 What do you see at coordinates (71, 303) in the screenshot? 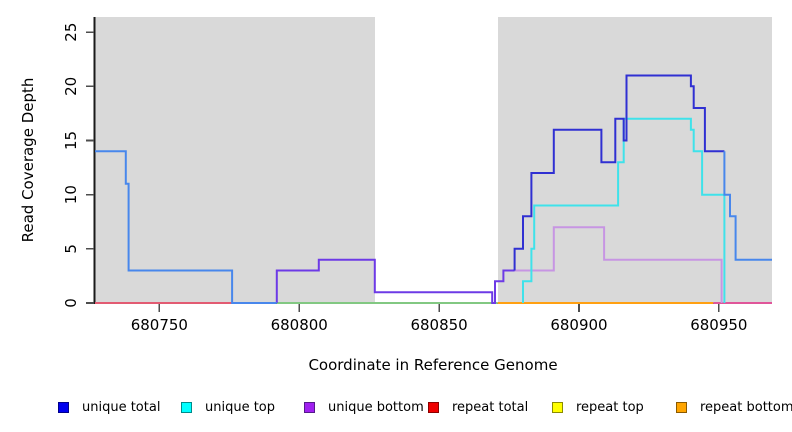
I see `y-tick-label: 0` at bounding box center [71, 303].